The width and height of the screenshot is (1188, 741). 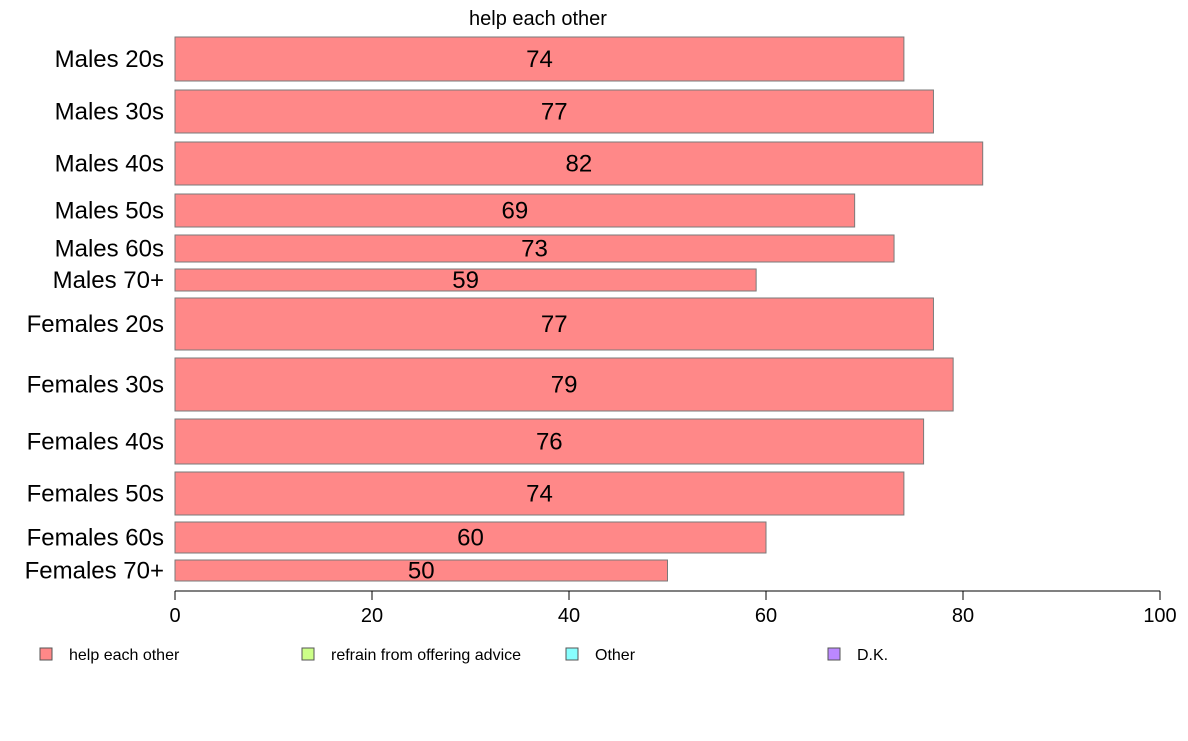 I want to click on bar-value-label: 50, so click(x=421, y=571).